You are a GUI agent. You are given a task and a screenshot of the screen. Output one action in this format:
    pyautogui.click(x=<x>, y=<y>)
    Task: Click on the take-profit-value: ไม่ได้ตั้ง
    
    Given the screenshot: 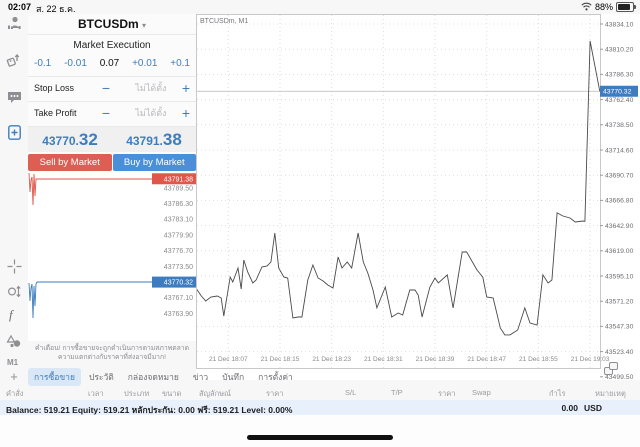 What is the action you would take?
    pyautogui.click(x=151, y=113)
    